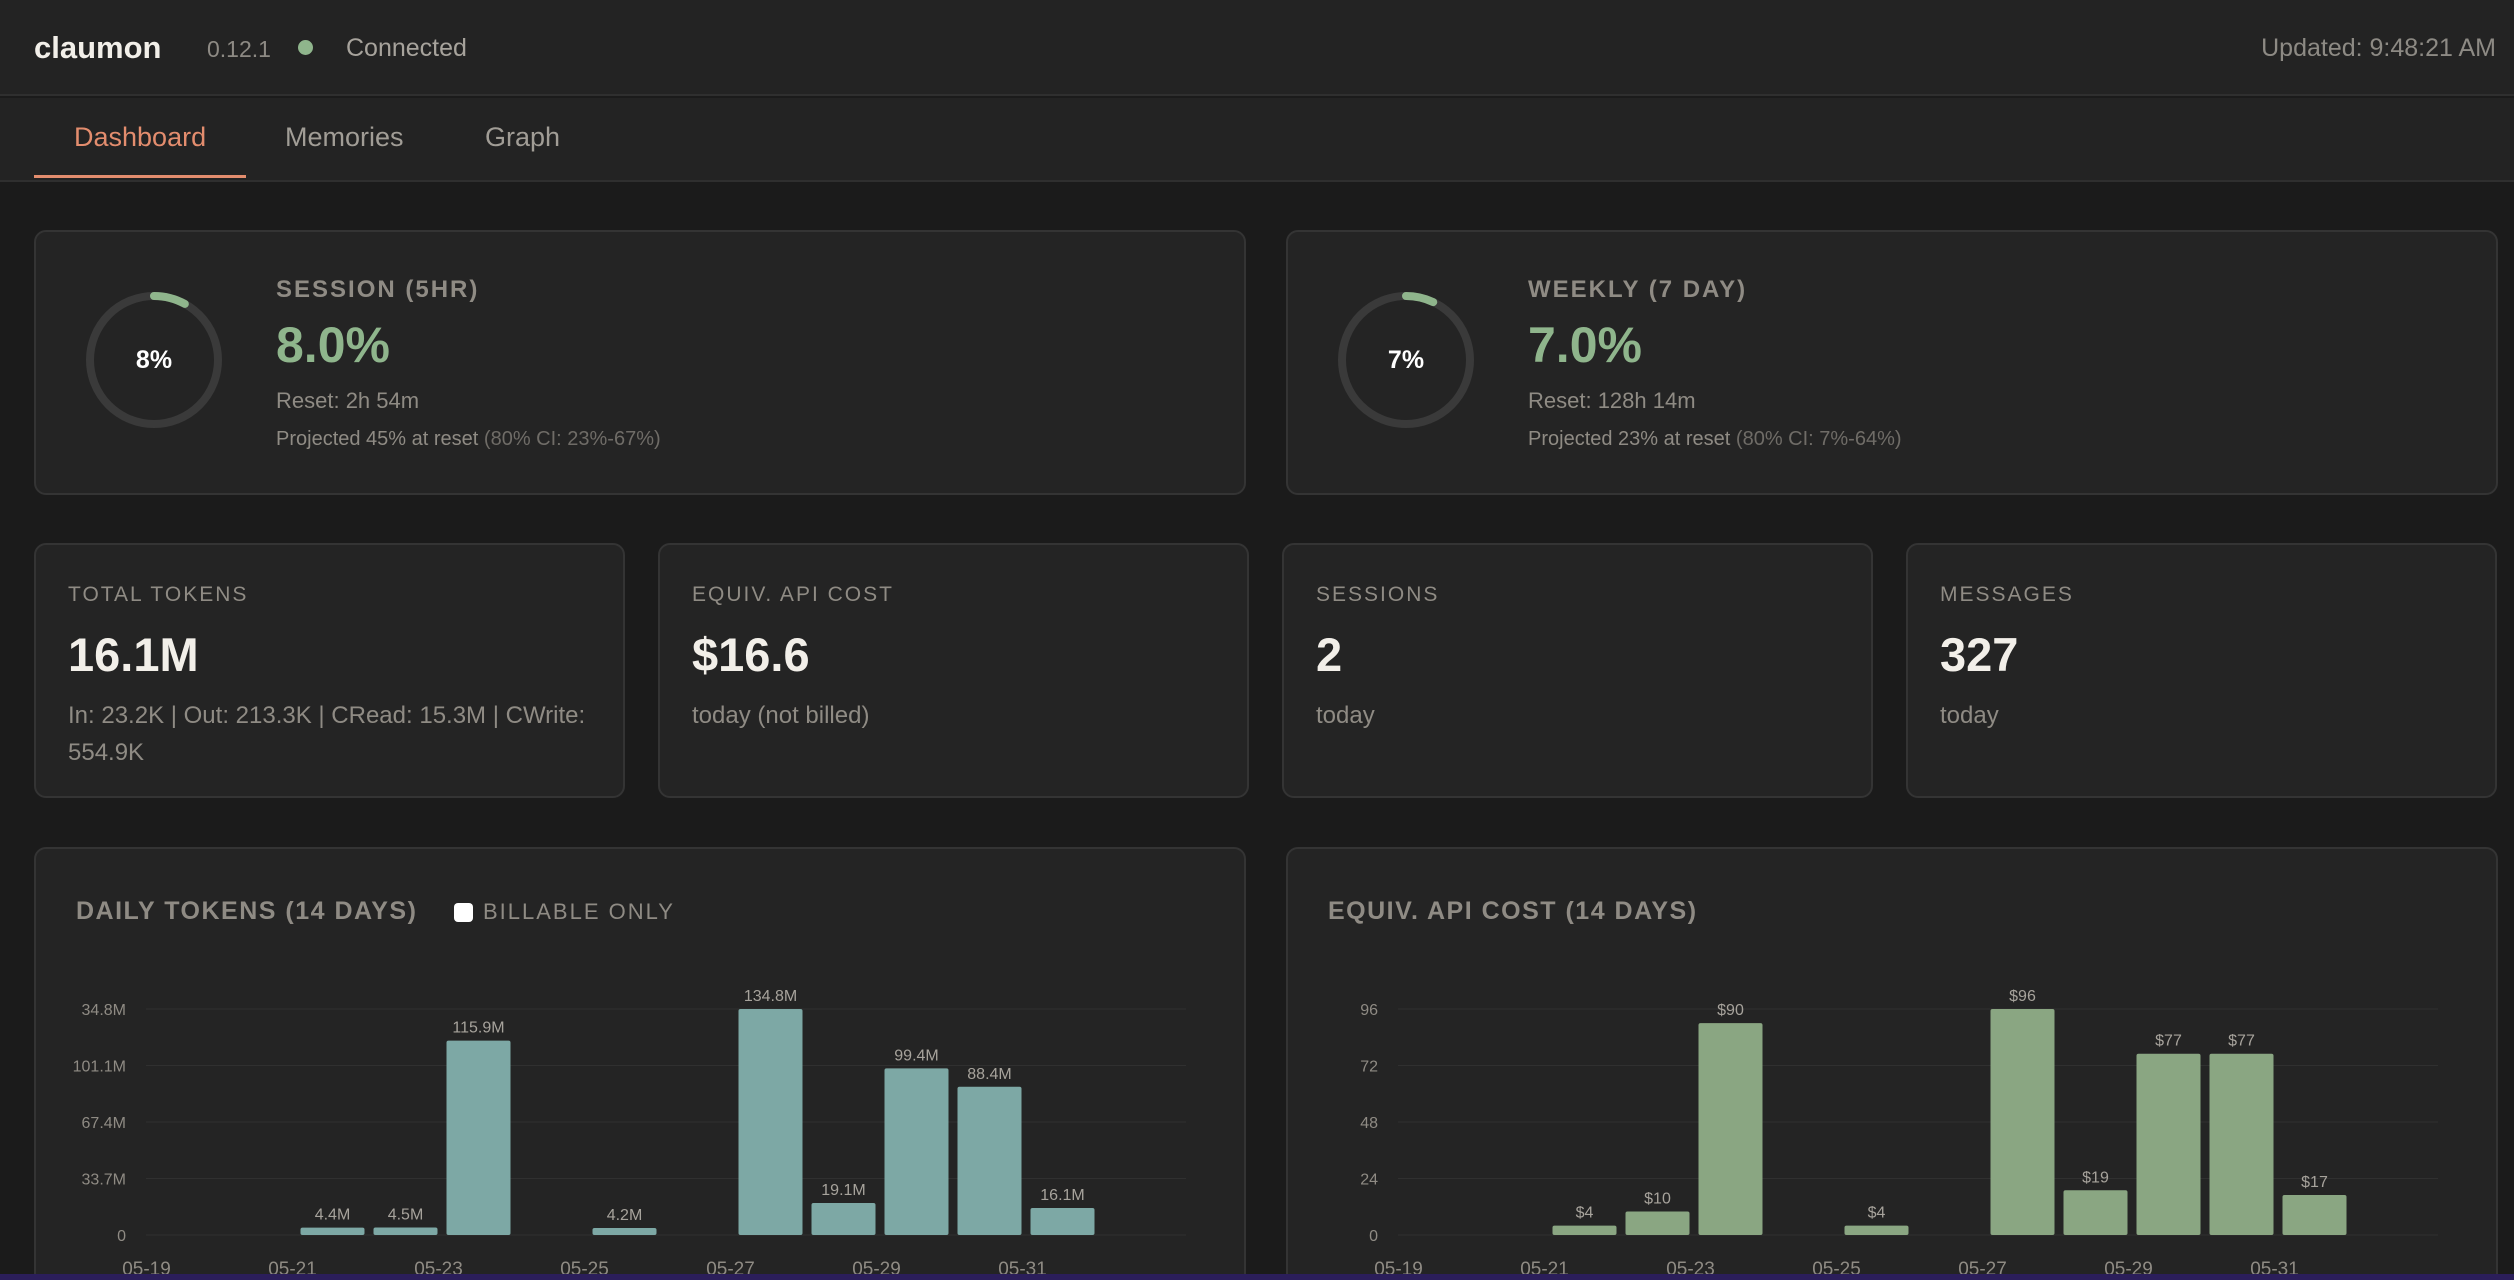  Describe the element at coordinates (1730, 1010) in the screenshot. I see `bar-value-label: $90` at that location.